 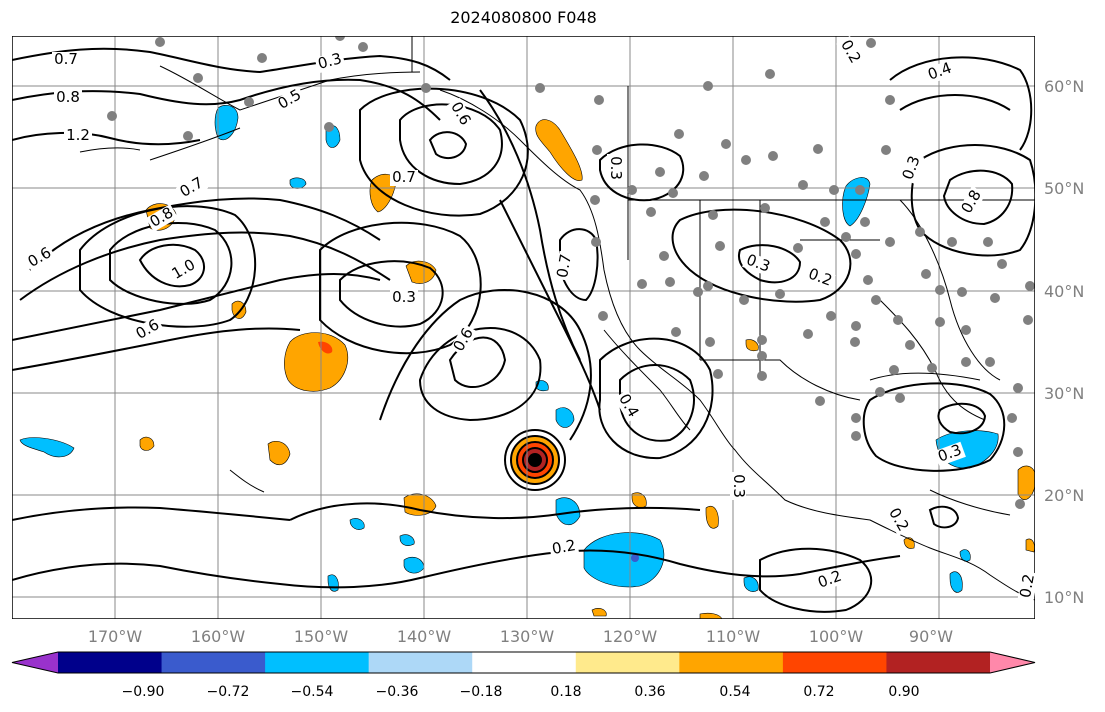 What do you see at coordinates (734, 692) in the screenshot?
I see `colorbar-tick: 0.54` at bounding box center [734, 692].